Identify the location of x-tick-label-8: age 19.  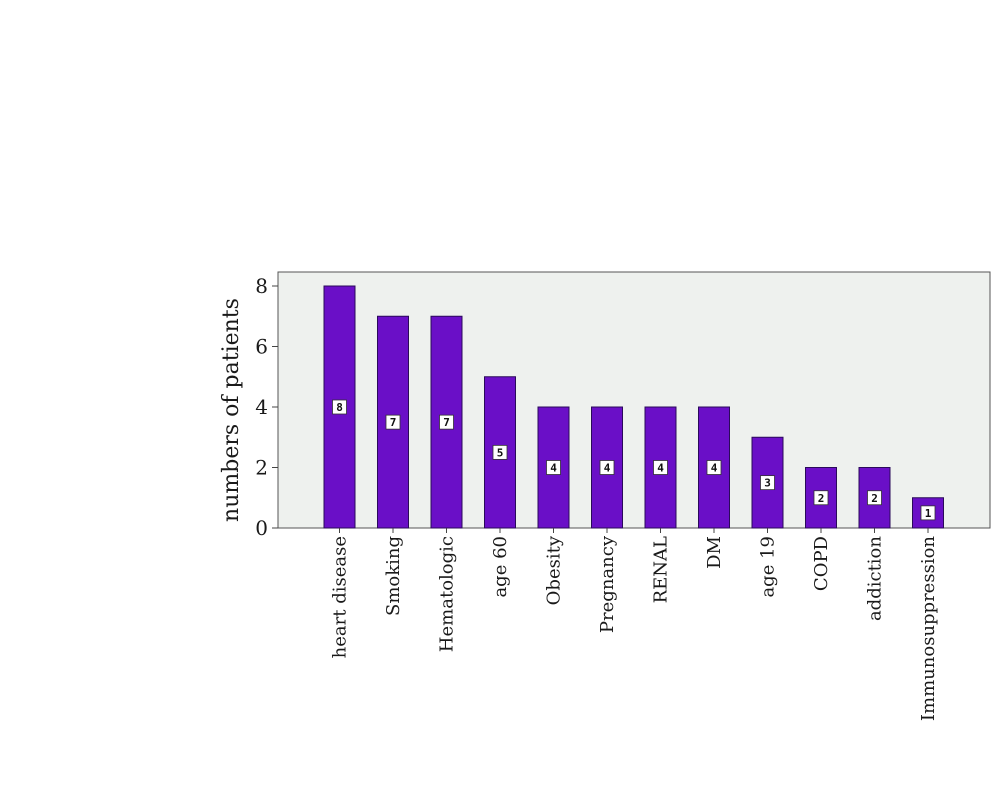
(768, 567).